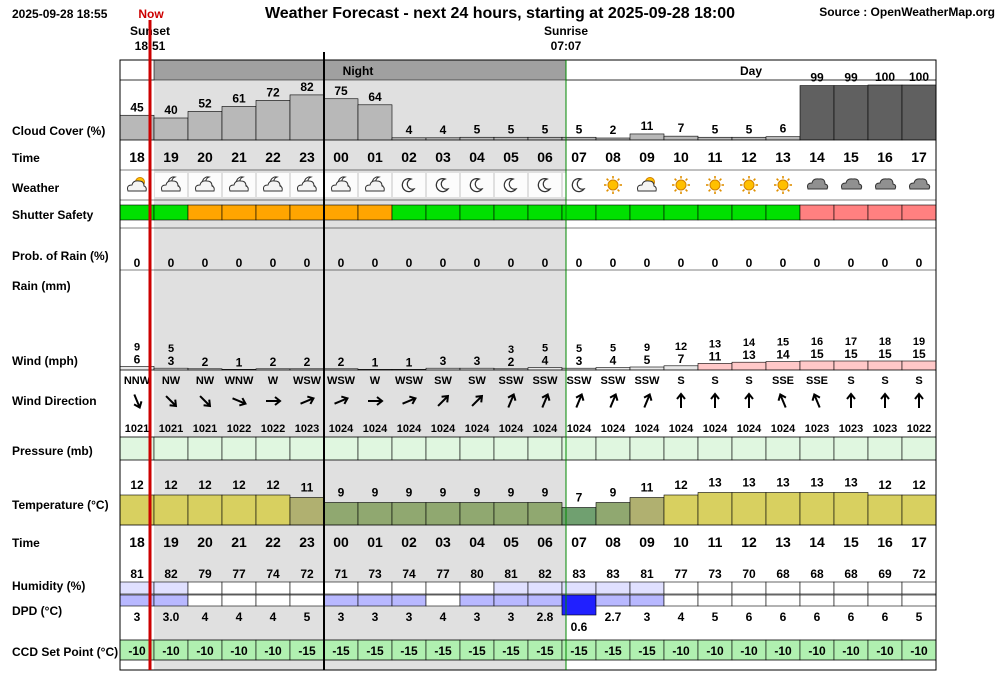 The image size is (1000, 680). Describe the element at coordinates (409, 574) in the screenshot. I see `humidity-value: 74` at that location.